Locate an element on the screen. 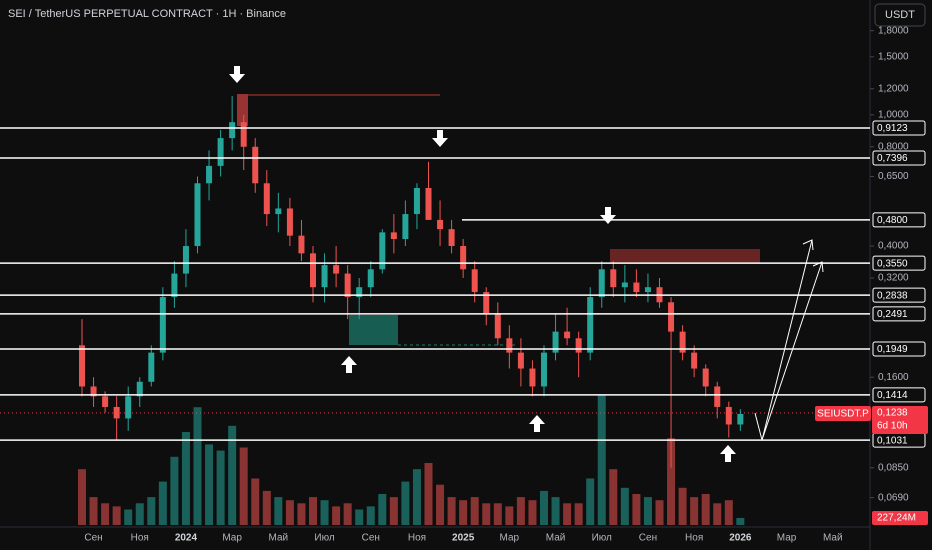  x-tick-label: Ноя is located at coordinates (694, 538).